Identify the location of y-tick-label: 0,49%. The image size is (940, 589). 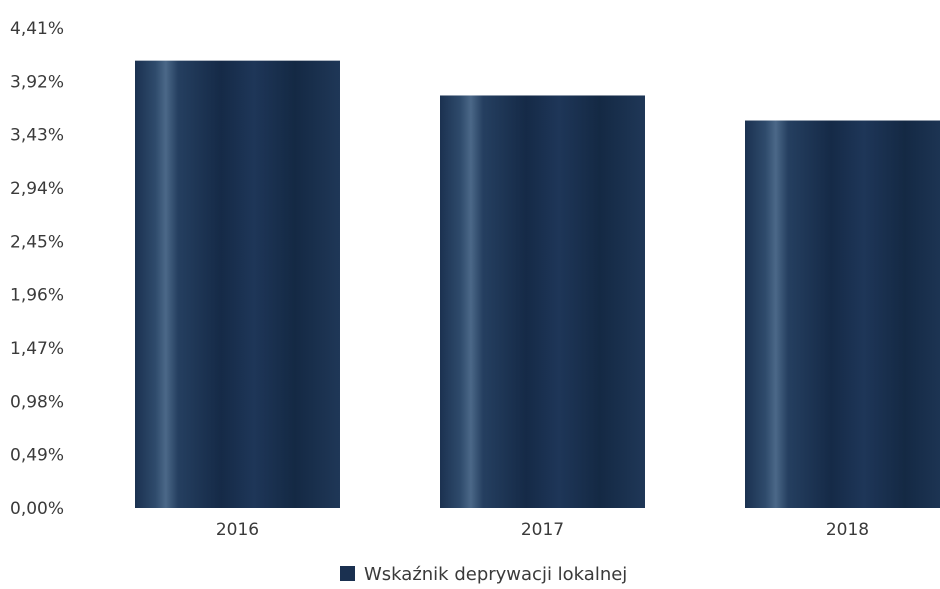
(37, 456).